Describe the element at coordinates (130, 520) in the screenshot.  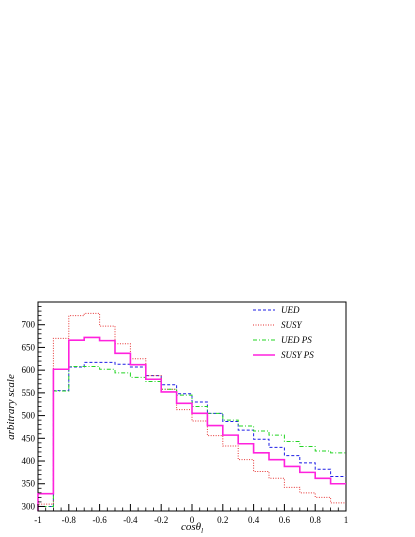
I see `x-tick-label: -0.4` at that location.